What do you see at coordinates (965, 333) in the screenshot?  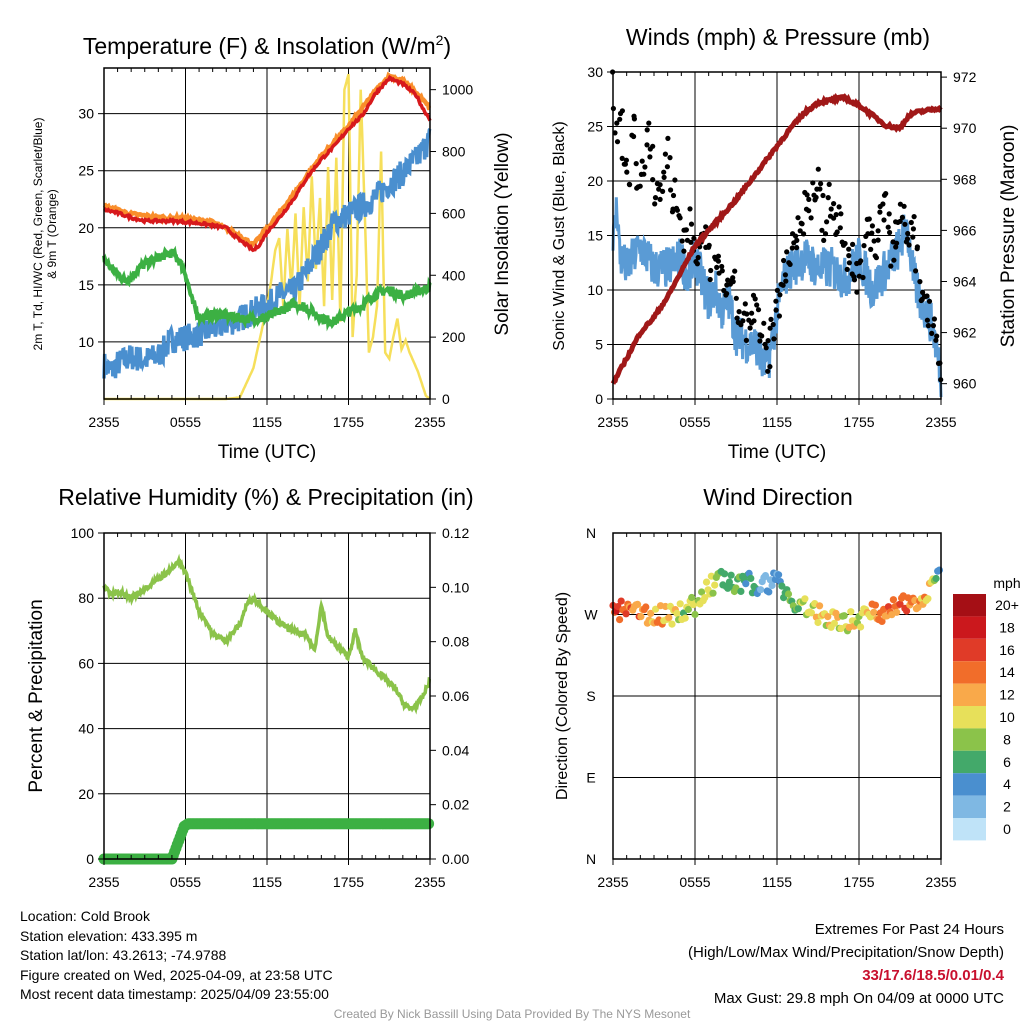 I see `y2-tick-label: 962` at bounding box center [965, 333].